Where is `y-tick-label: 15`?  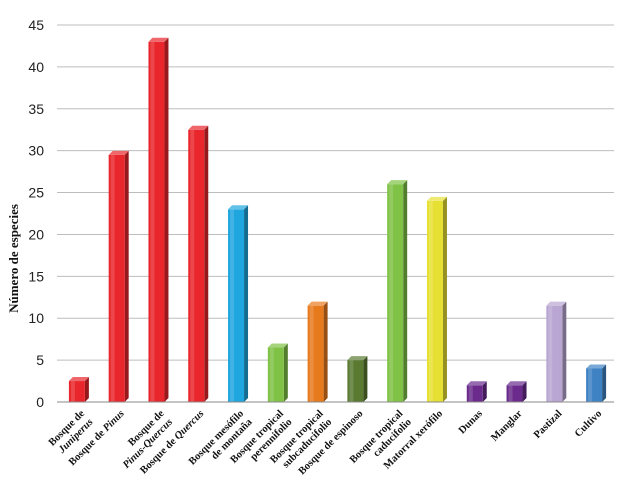 y-tick-label: 15 is located at coordinates (36, 276).